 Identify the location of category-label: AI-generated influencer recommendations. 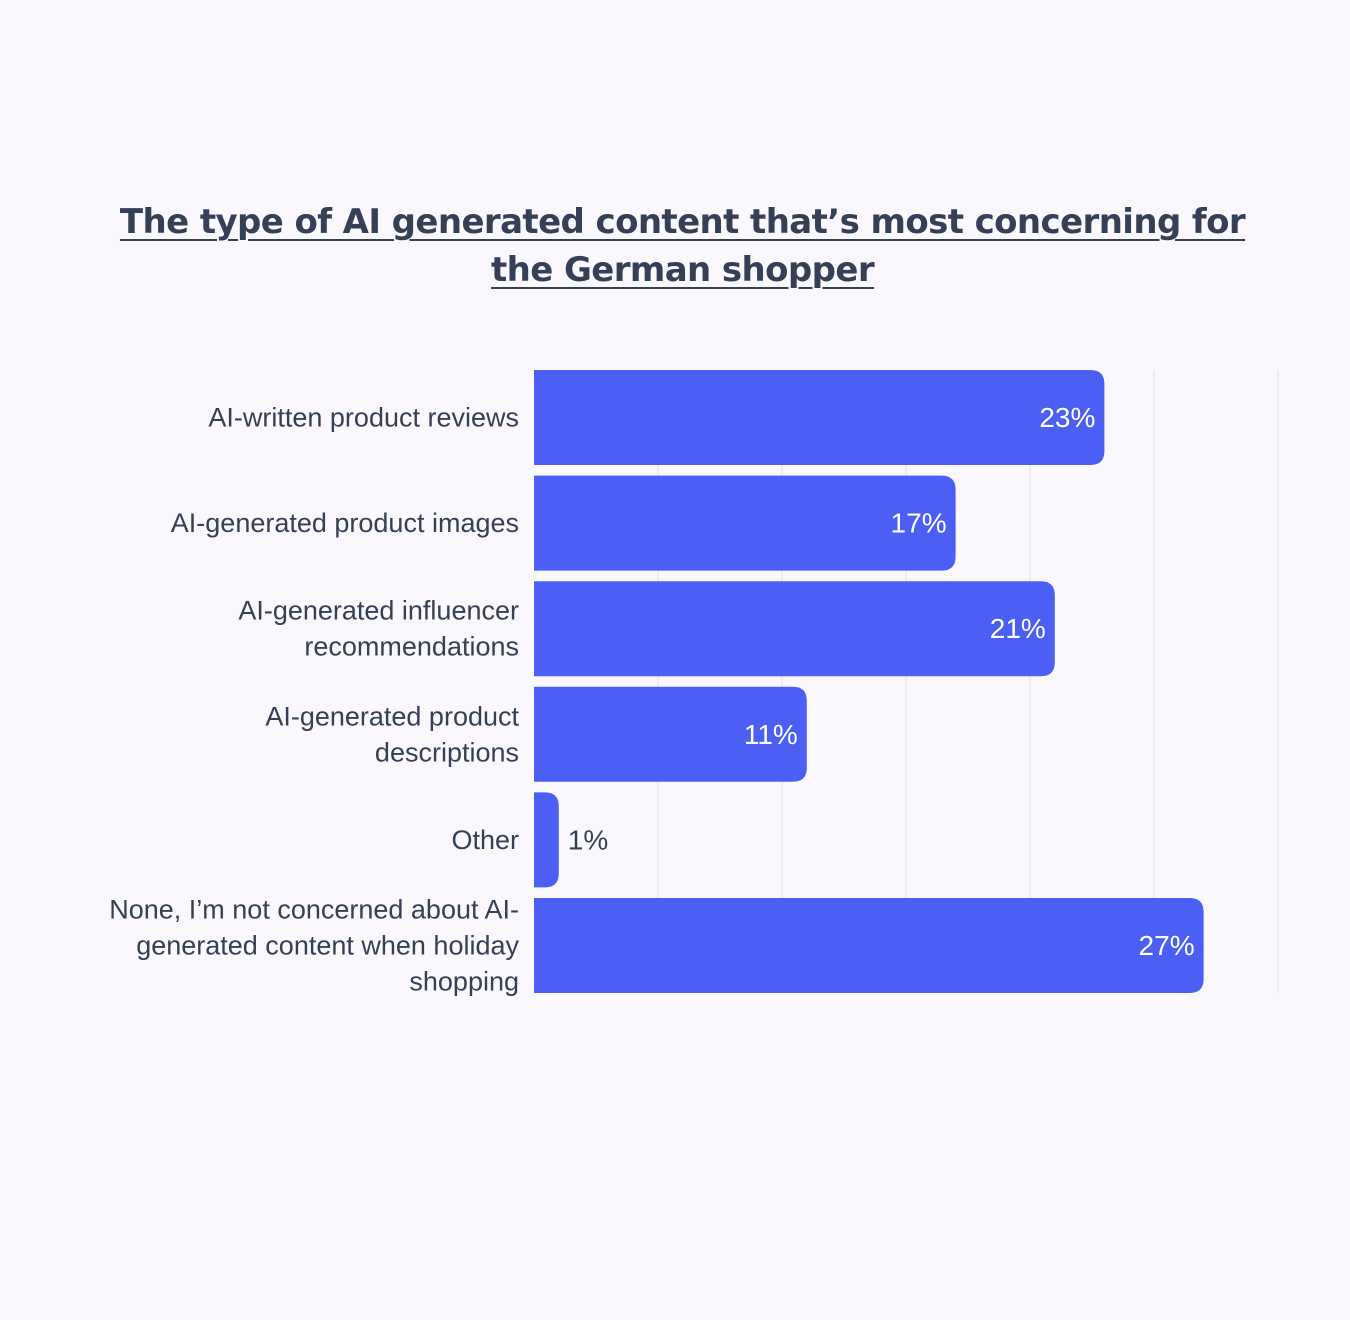
(378, 629).